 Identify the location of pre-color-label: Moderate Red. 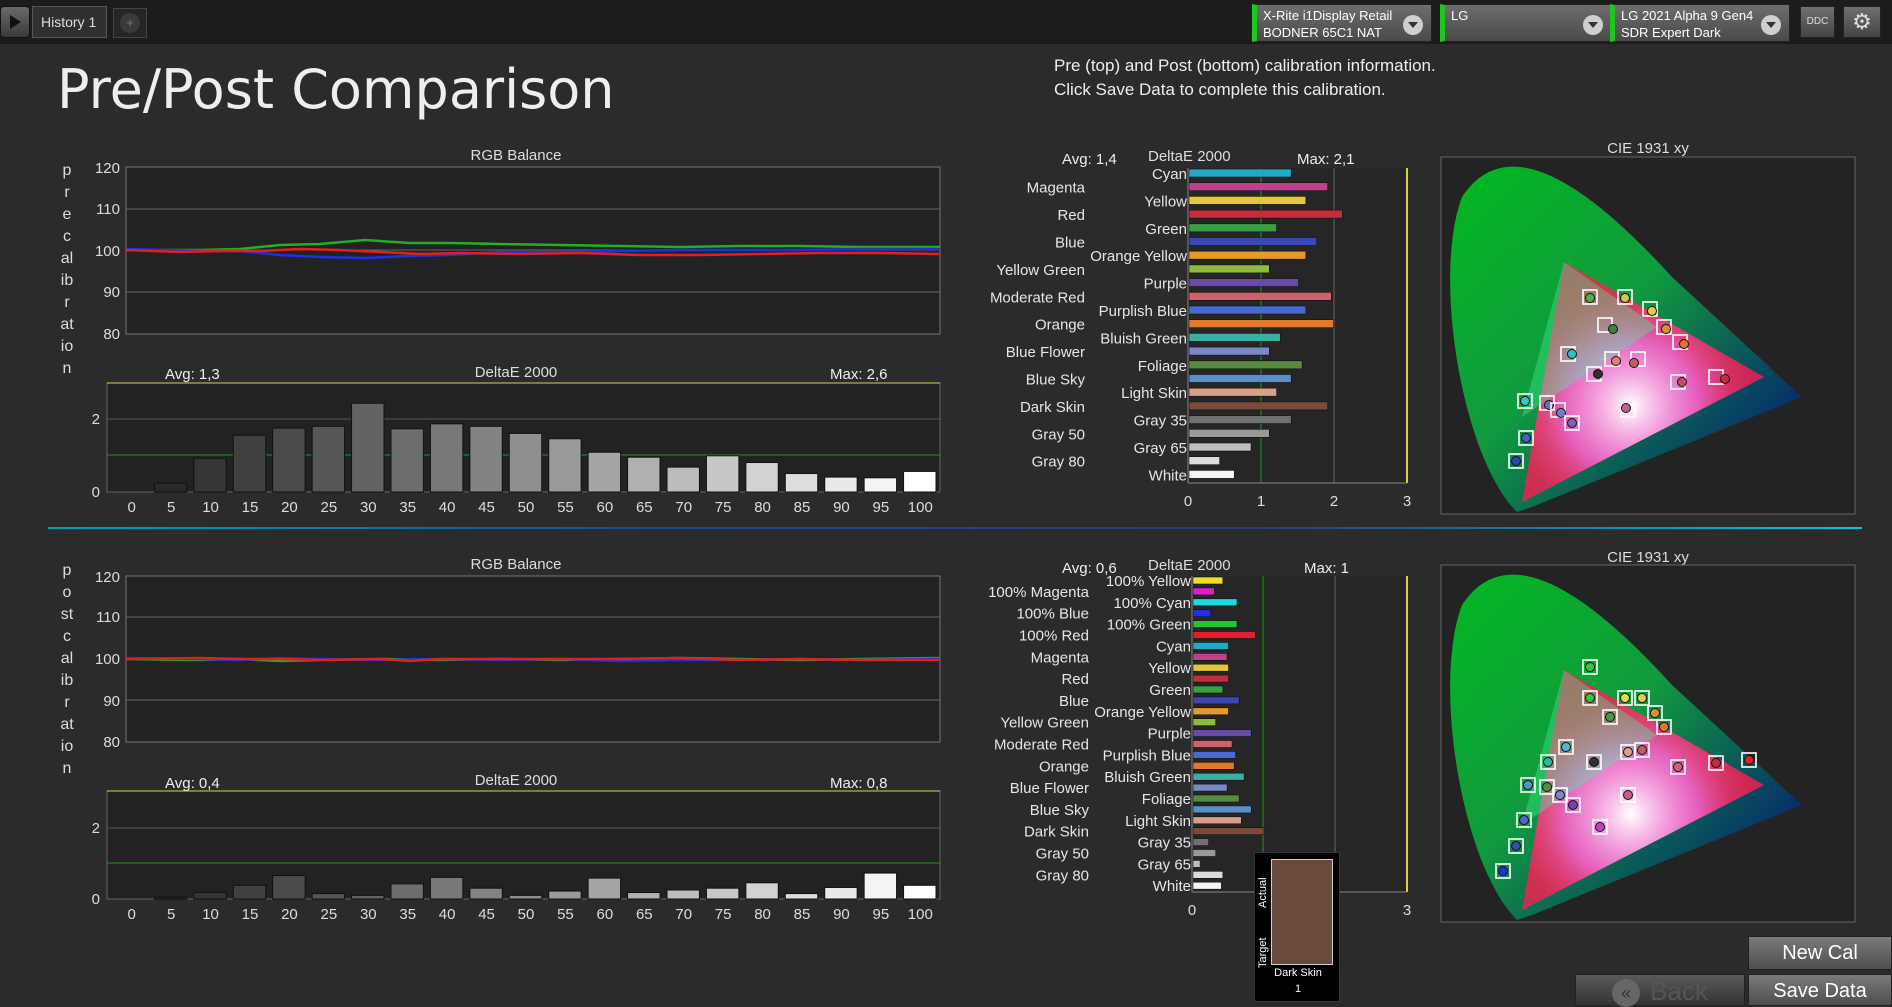
(1037, 297).